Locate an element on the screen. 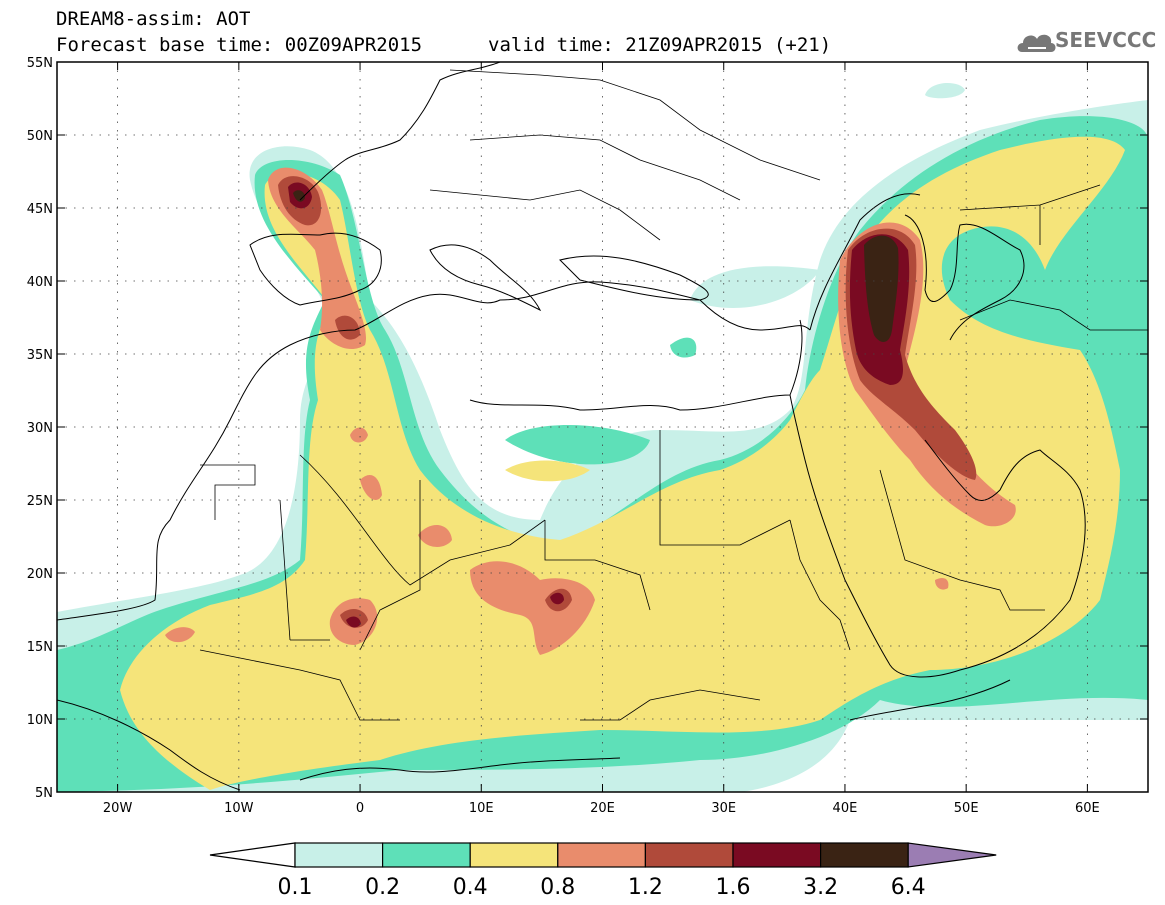 This screenshot has width=1165, height=905. x-tick-label: 30E is located at coordinates (723, 808).